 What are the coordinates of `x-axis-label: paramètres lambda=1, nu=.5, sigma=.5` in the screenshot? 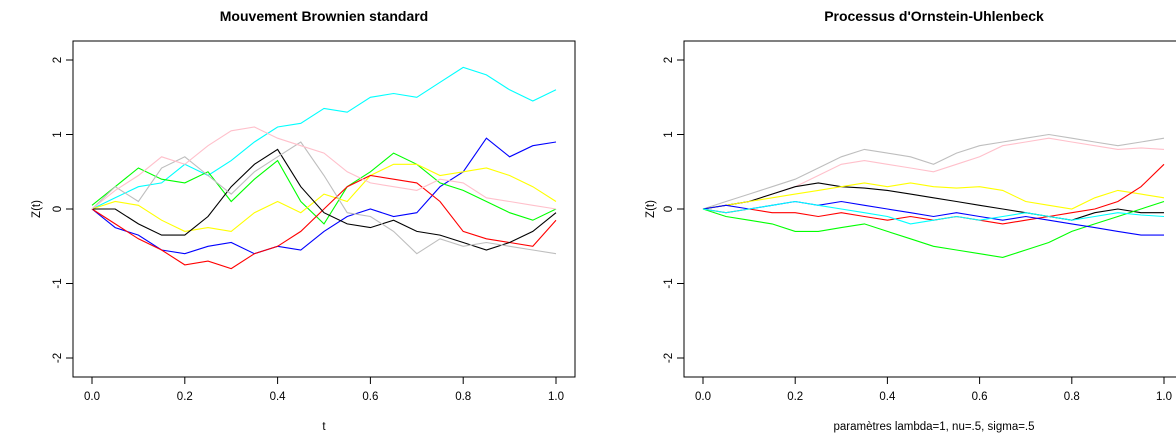 It's located at (933, 427).